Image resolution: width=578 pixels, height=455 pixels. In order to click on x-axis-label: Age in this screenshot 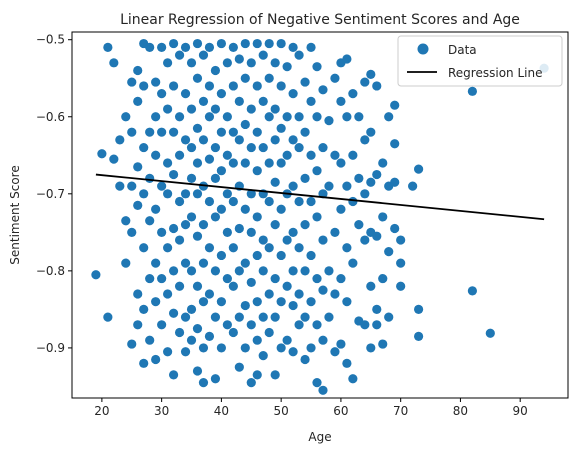, I will do `click(319, 437)`.